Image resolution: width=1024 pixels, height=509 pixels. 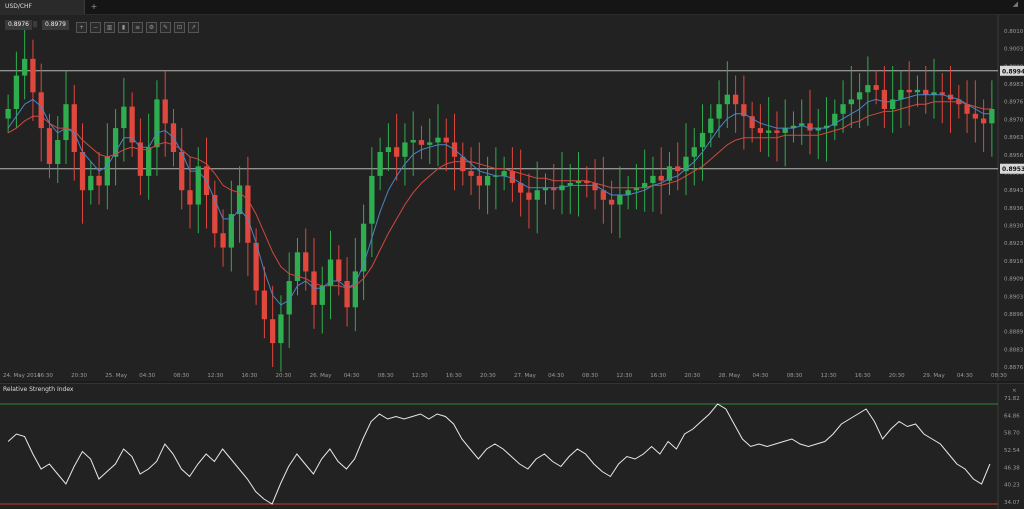 I want to click on edit-icon: ✎, so click(x=165, y=27).